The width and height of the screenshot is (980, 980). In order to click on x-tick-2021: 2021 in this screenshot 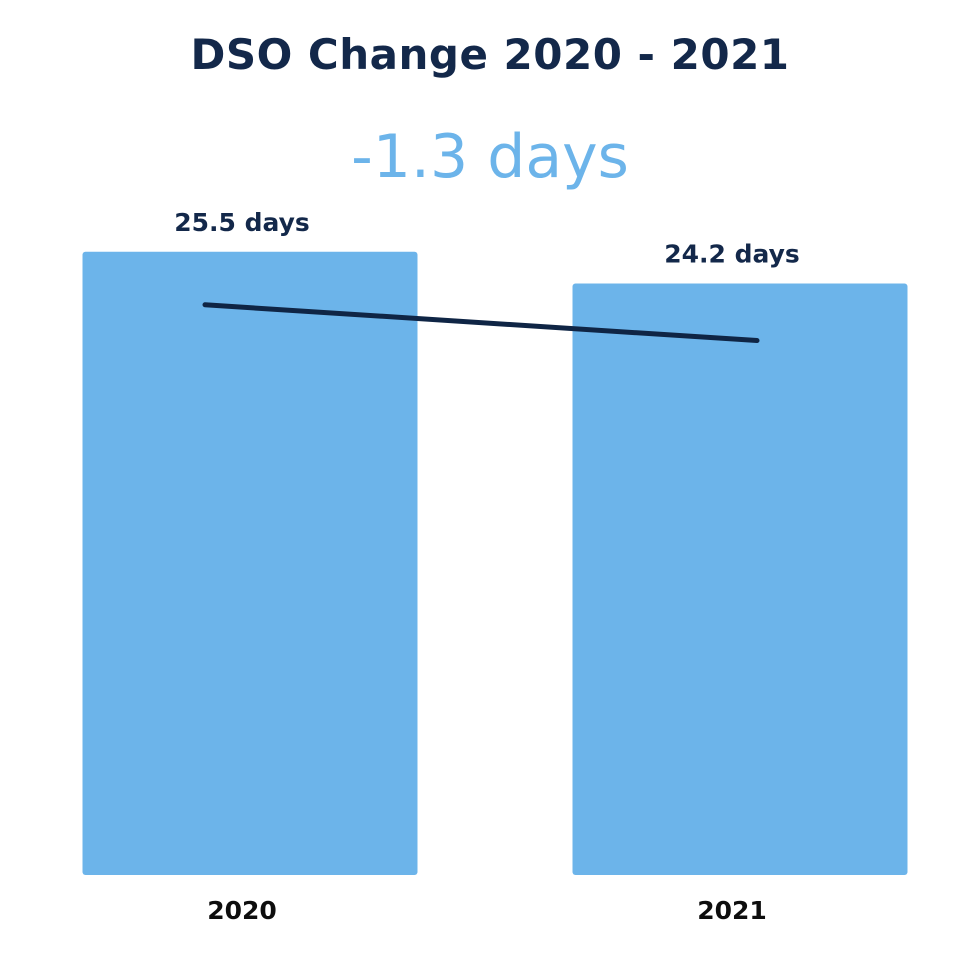, I will do `click(732, 910)`.